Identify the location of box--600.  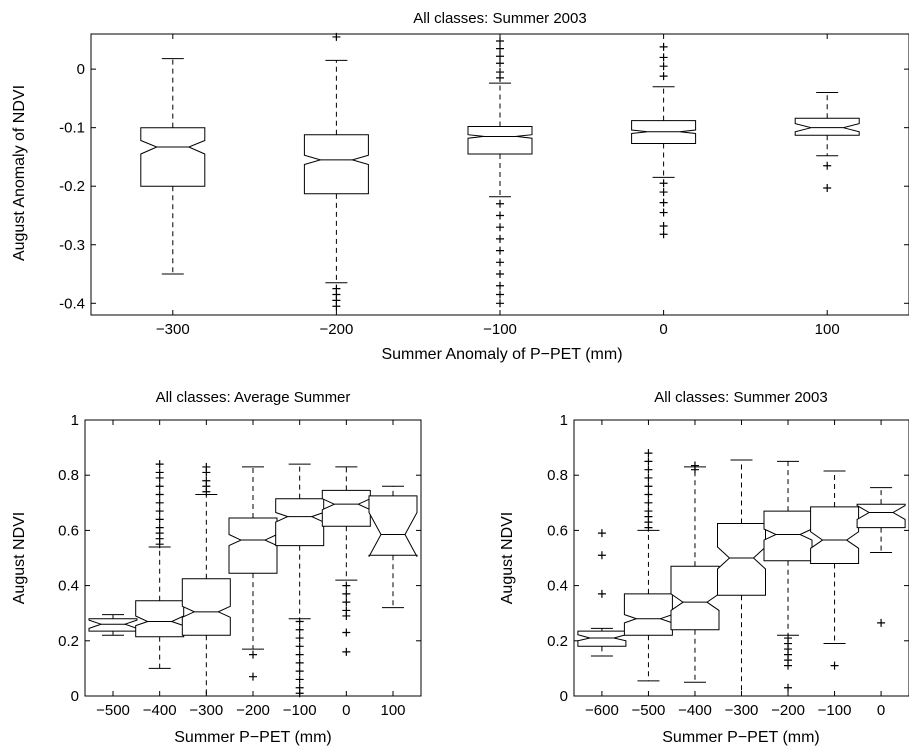
(602, 593).